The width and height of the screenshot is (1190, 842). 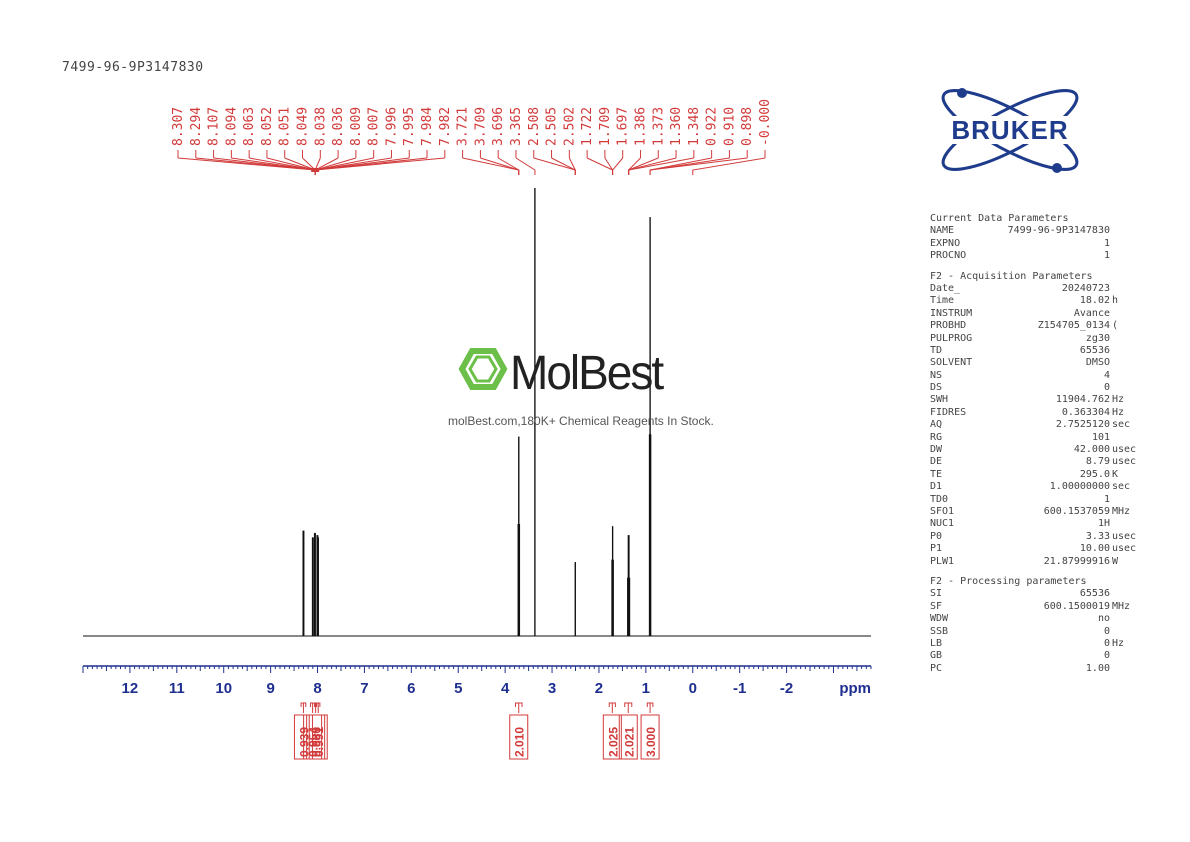 I want to click on param-row: NUC1 1H, so click(x=1030, y=524).